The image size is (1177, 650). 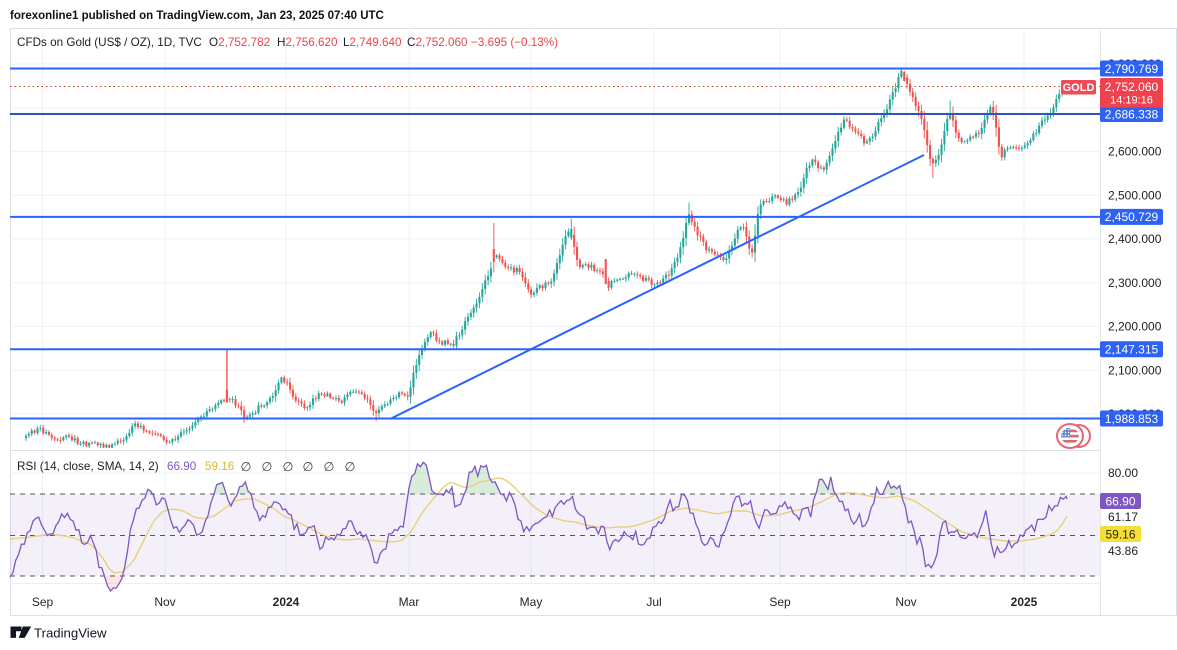 I want to click on svg-text: RSI (14, close, SMA, 14, 2), so click(x=88, y=466).